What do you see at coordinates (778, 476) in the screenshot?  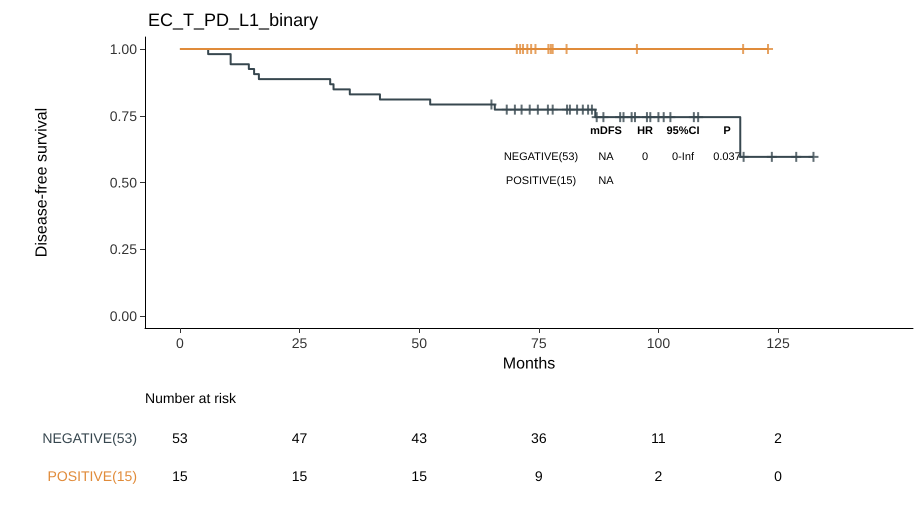 I see `text: 0` at bounding box center [778, 476].